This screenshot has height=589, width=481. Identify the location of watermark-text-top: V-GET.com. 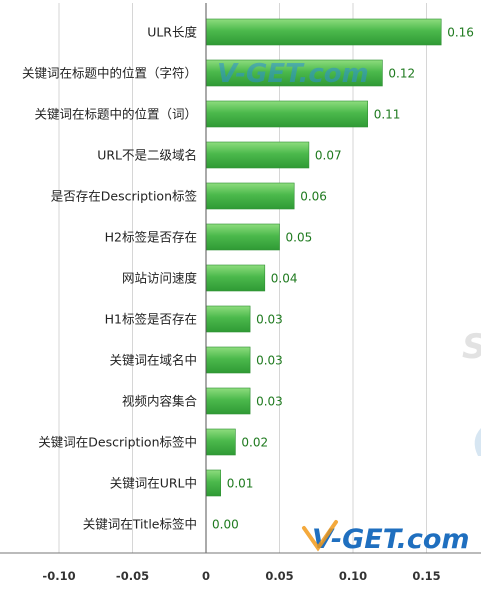
(293, 74).